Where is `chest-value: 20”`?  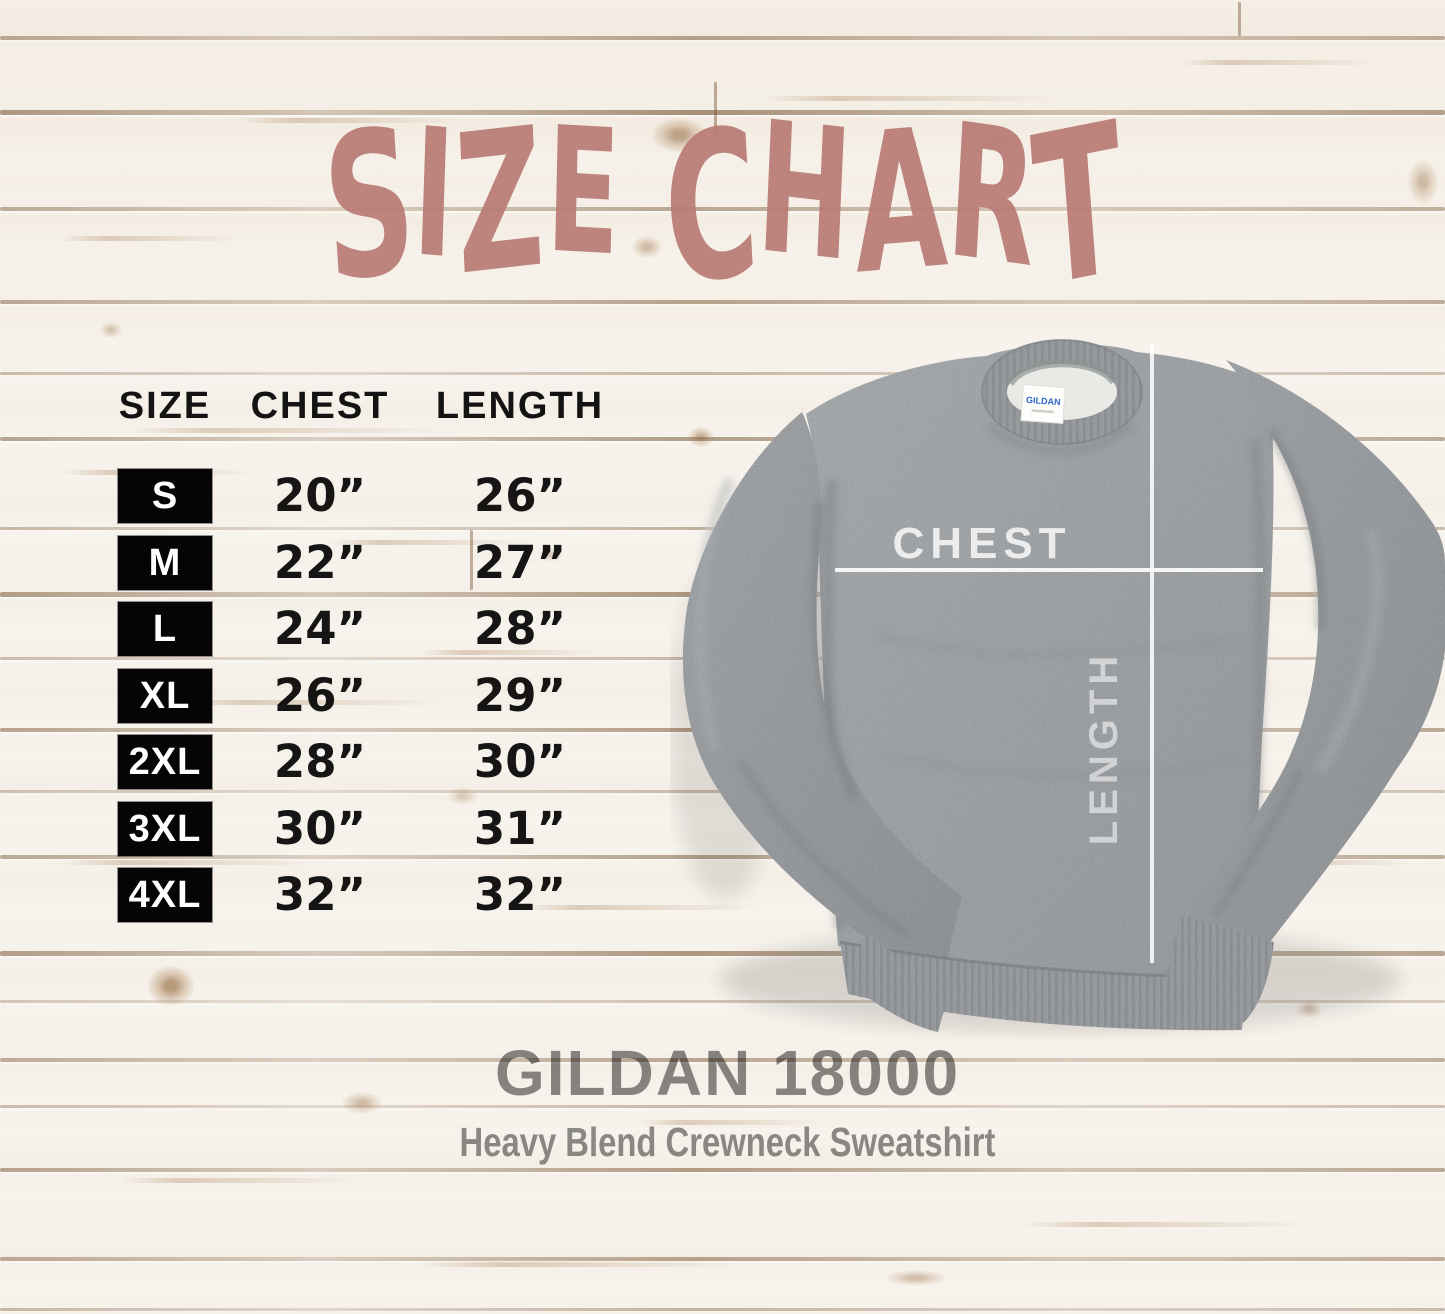 chest-value: 20” is located at coordinates (320, 496).